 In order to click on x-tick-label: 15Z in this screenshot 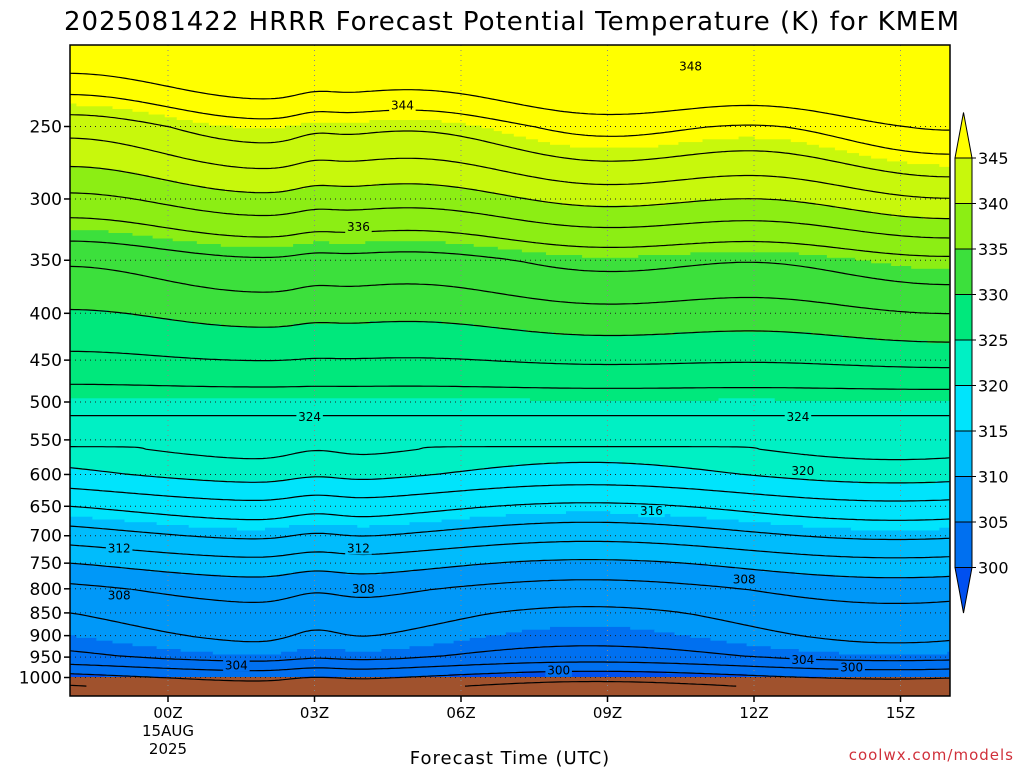, I will do `click(900, 713)`.